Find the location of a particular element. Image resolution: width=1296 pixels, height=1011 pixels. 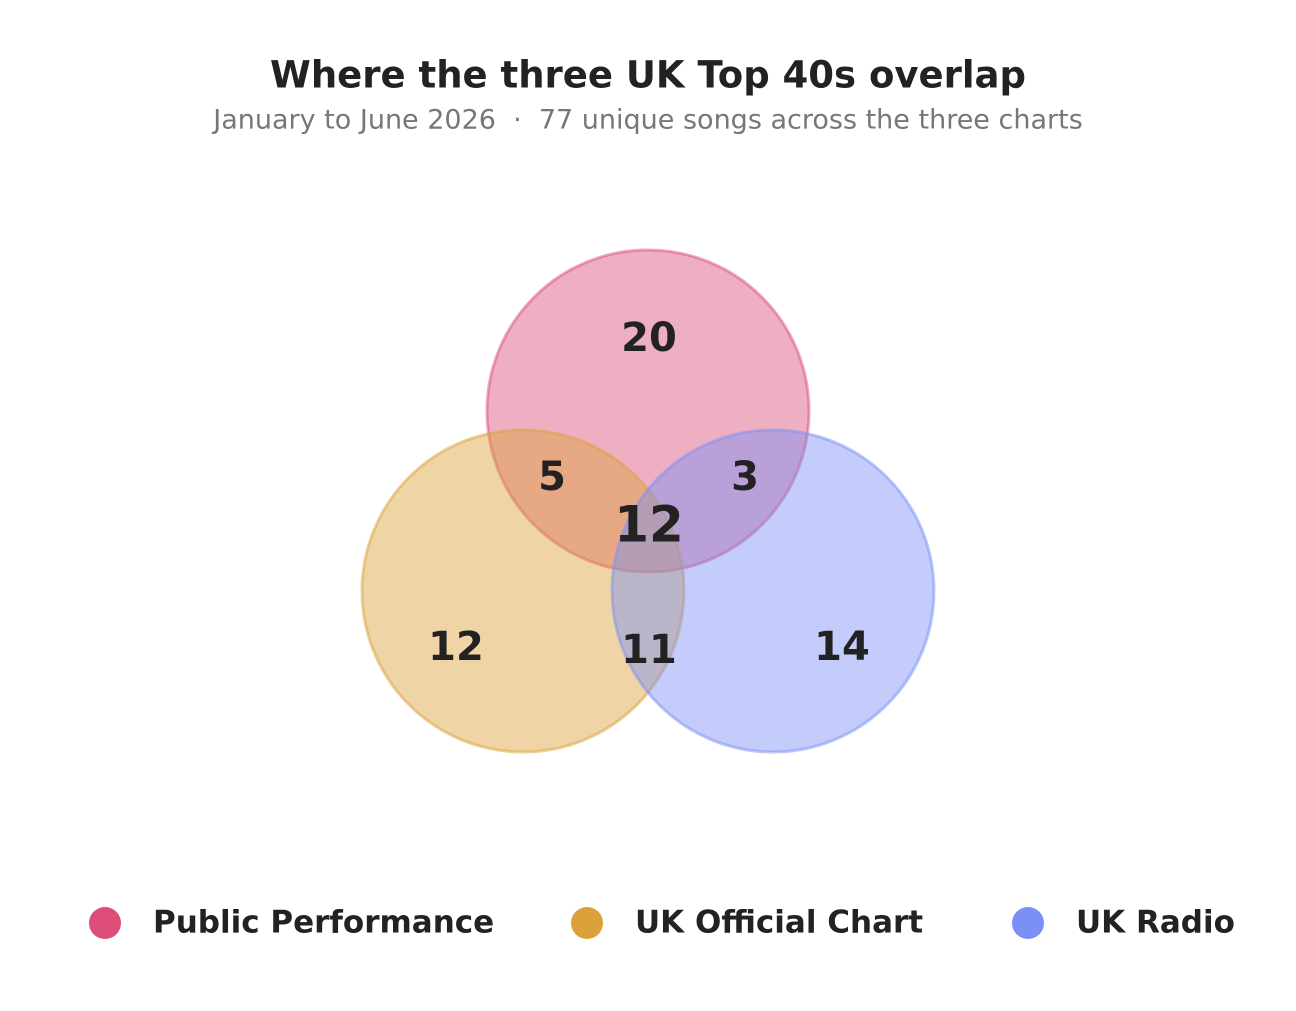

legend-label: UK Official Chart is located at coordinates (779, 923).